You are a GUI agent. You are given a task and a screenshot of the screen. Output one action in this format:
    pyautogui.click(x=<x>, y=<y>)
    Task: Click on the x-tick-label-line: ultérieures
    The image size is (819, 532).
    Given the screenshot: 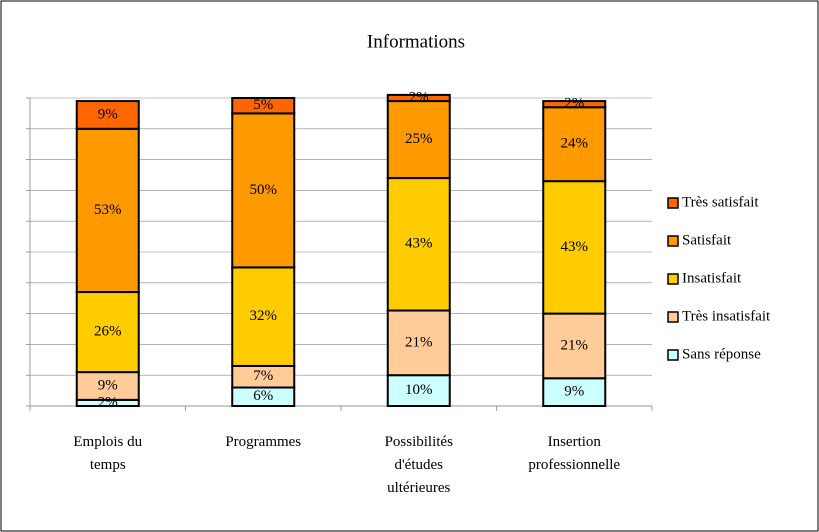 What is the action you would take?
    pyautogui.click(x=418, y=488)
    